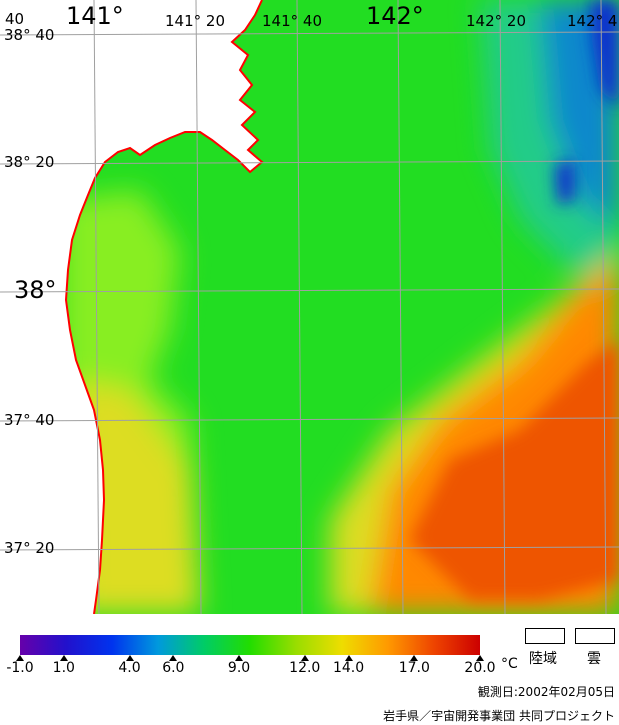 This screenshot has height=725, width=619. Describe the element at coordinates (395, 16) in the screenshot. I see `longitude-label: 142°` at that location.